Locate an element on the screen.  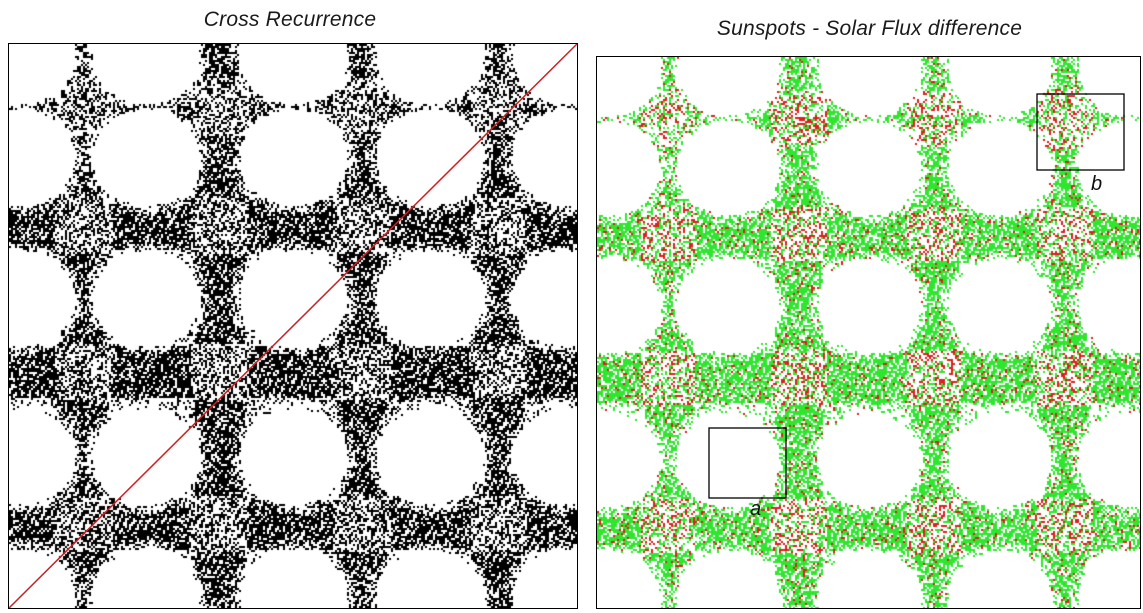
cross-recurrence-title: Cross Recurrence is located at coordinates (290, 19).